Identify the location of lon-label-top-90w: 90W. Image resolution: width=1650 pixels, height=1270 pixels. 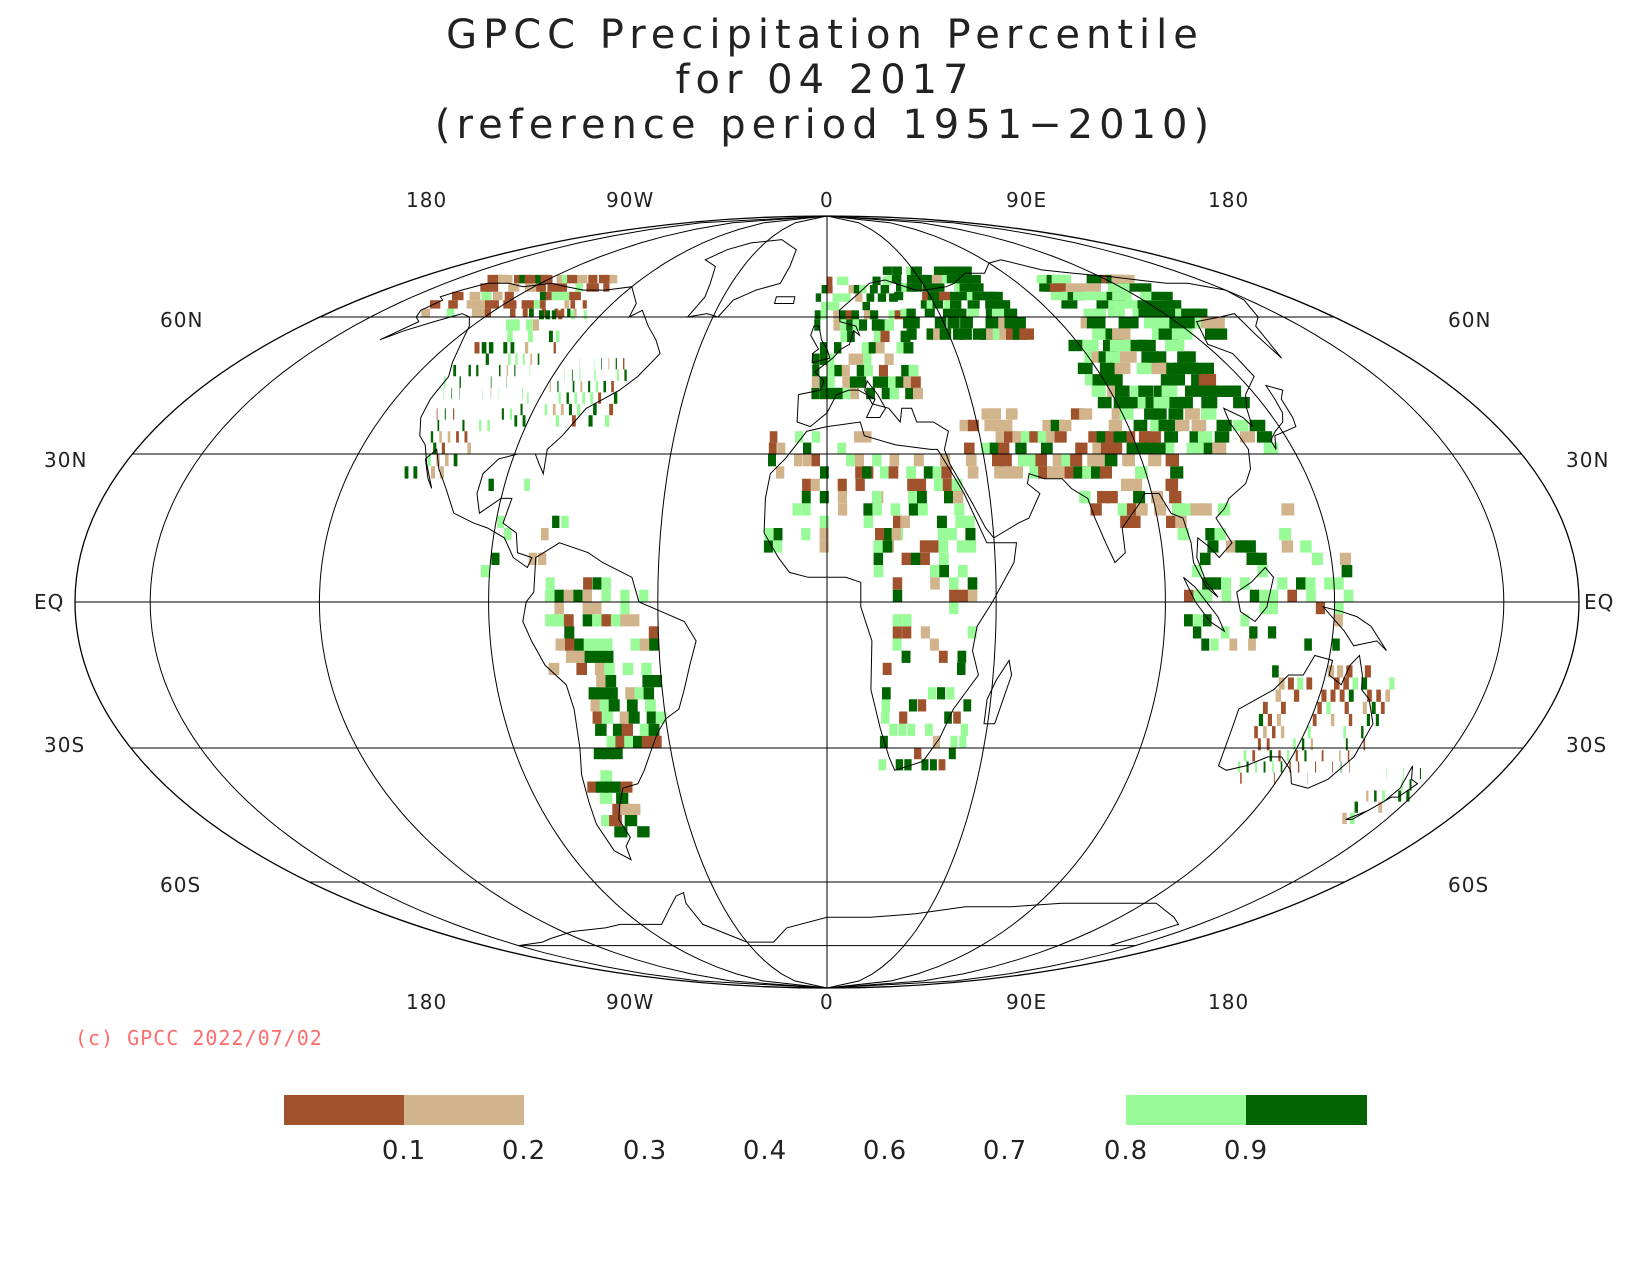
(630, 200).